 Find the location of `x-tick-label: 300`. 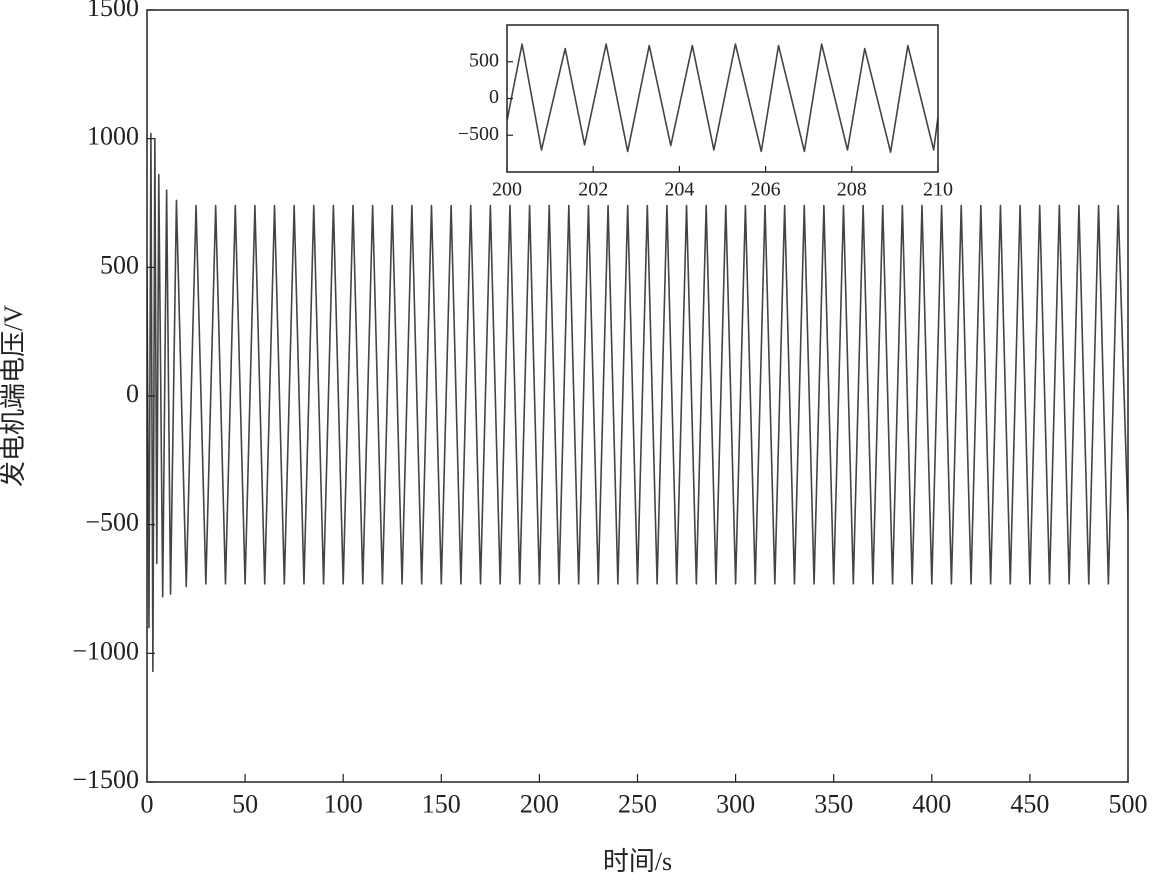

x-tick-label: 300 is located at coordinates (735, 804).